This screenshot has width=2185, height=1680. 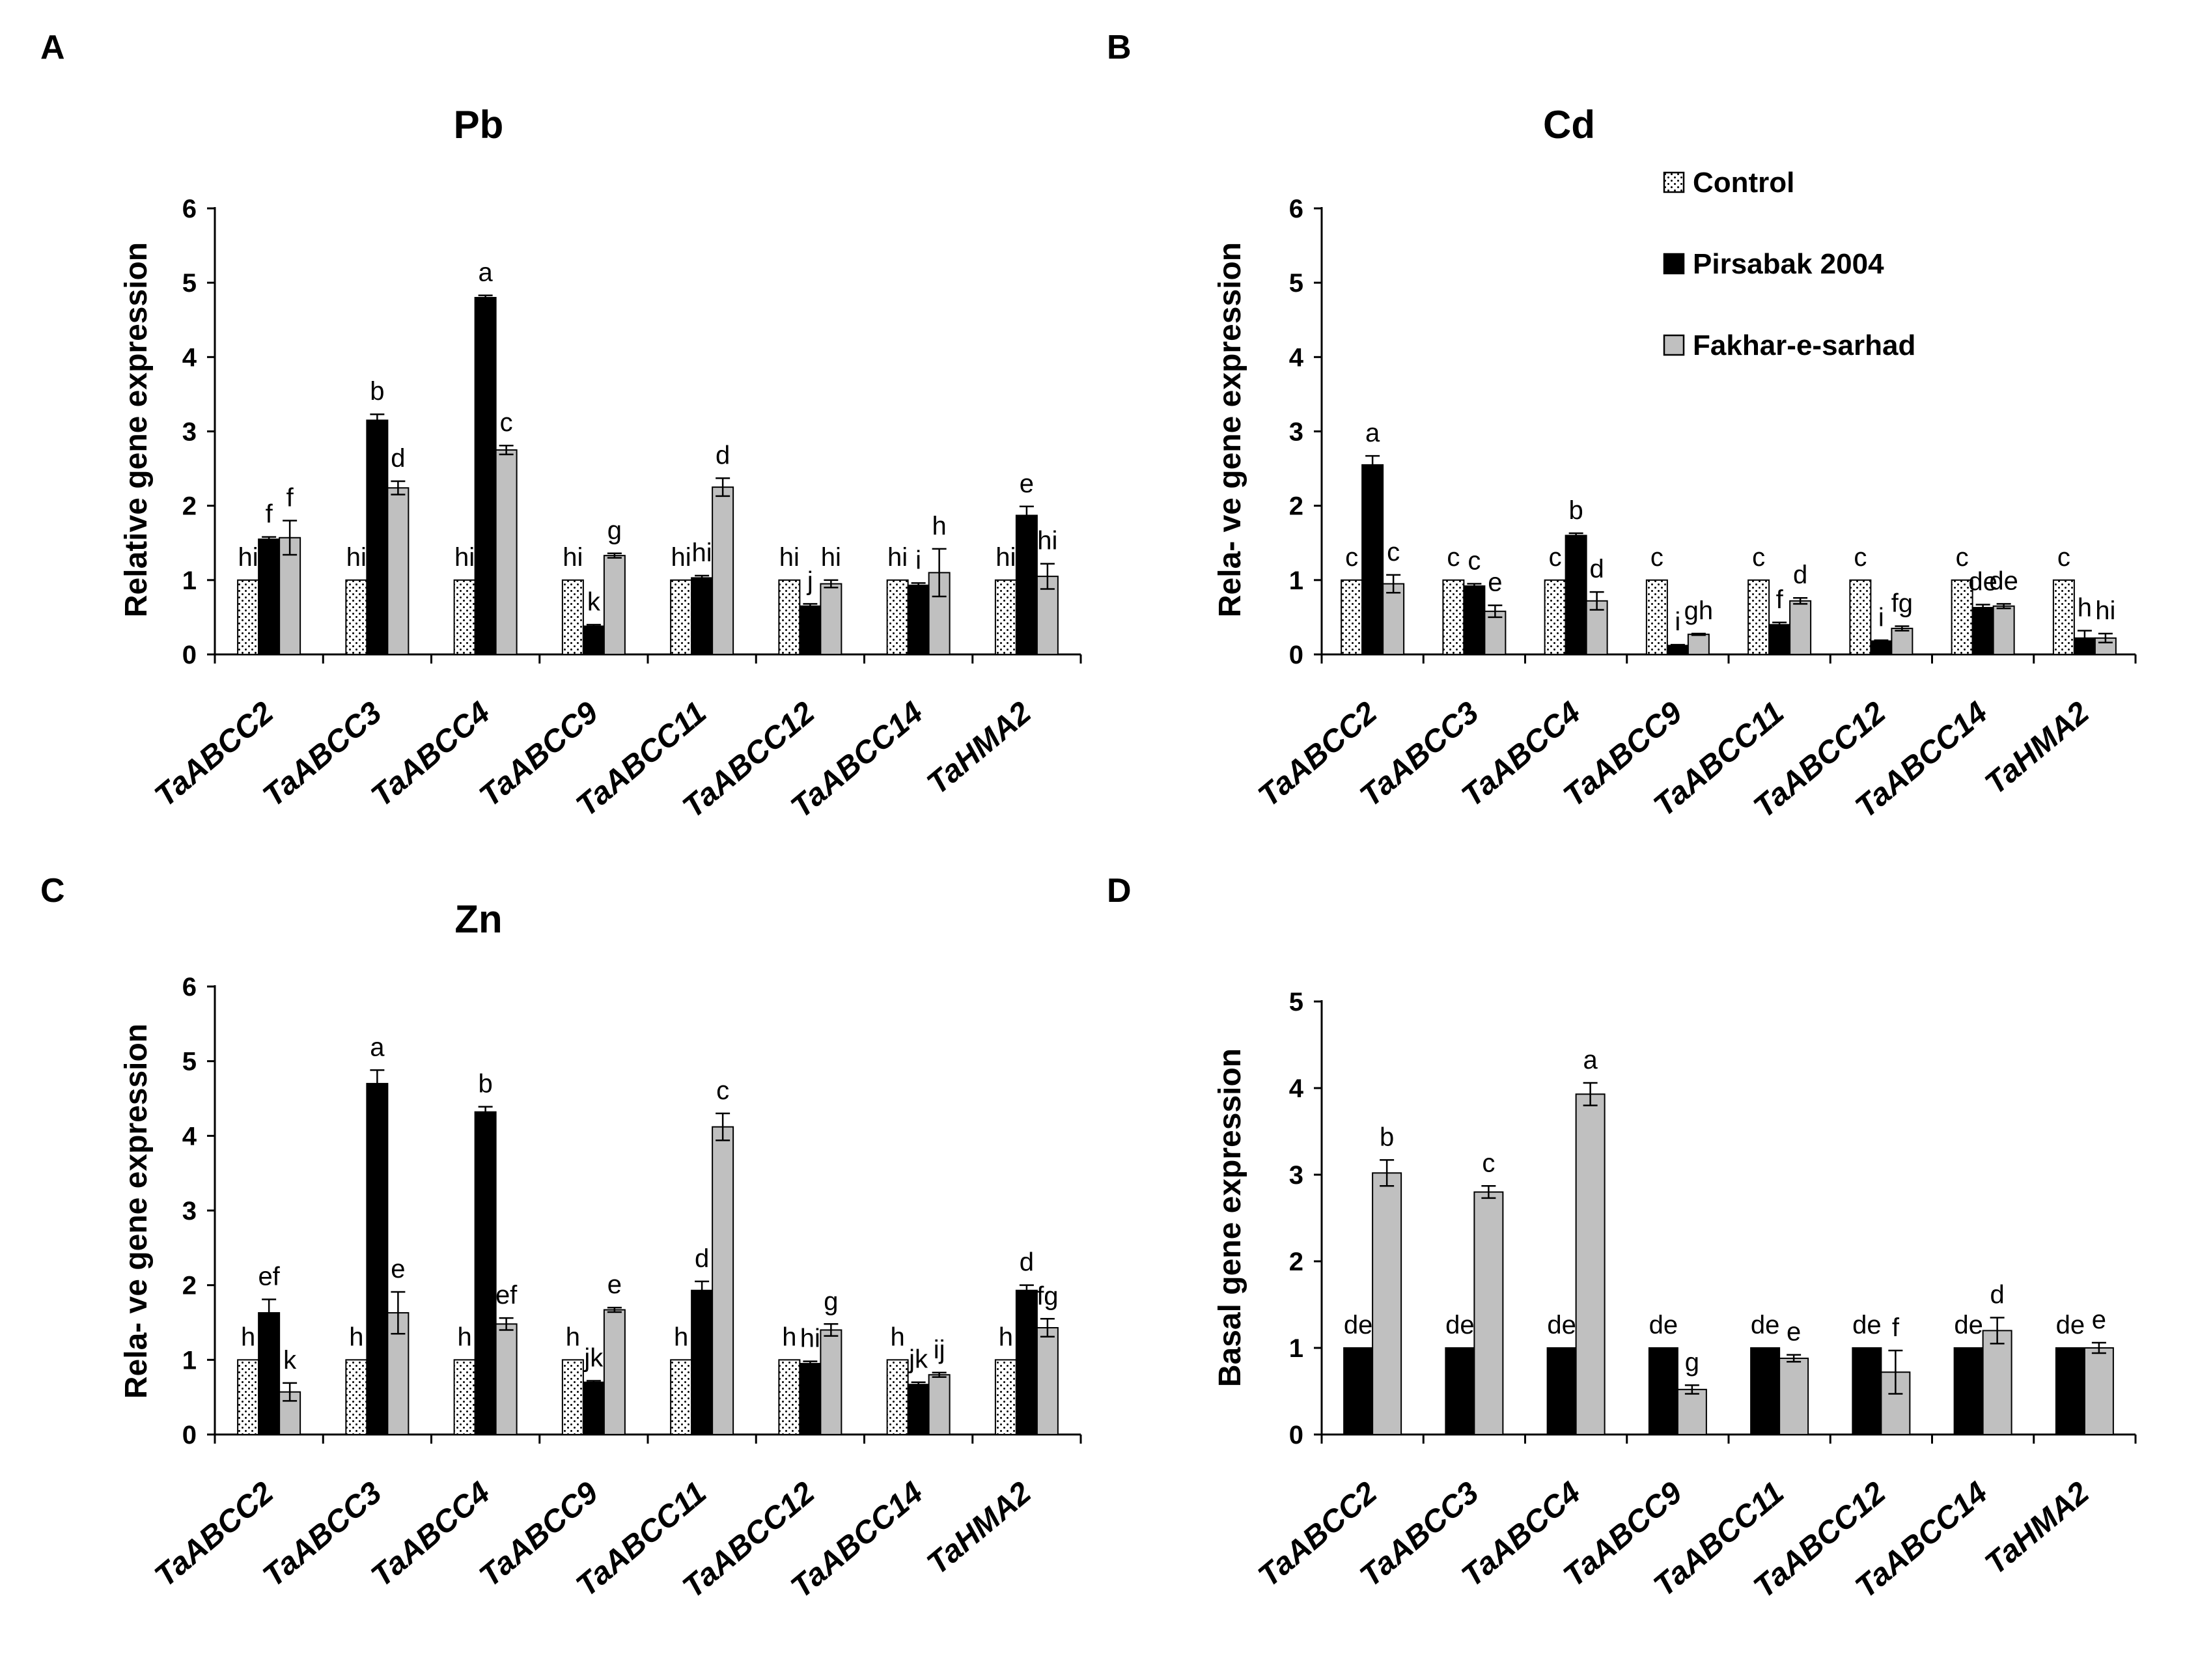 I want to click on bar-fakhar-e-sarhad-taabcc3, so click(x=1488, y=1313).